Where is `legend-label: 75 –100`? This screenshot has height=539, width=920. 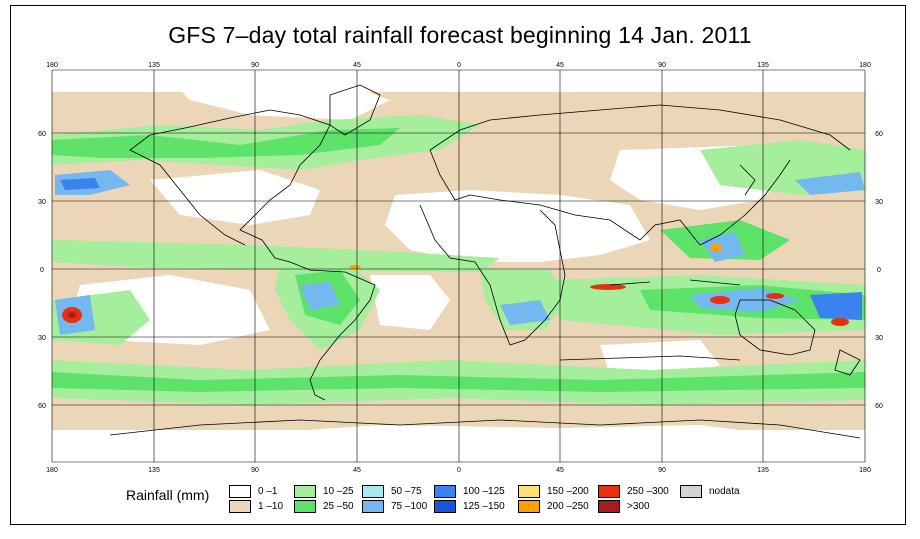
legend-label: 75 –100 is located at coordinates (409, 506).